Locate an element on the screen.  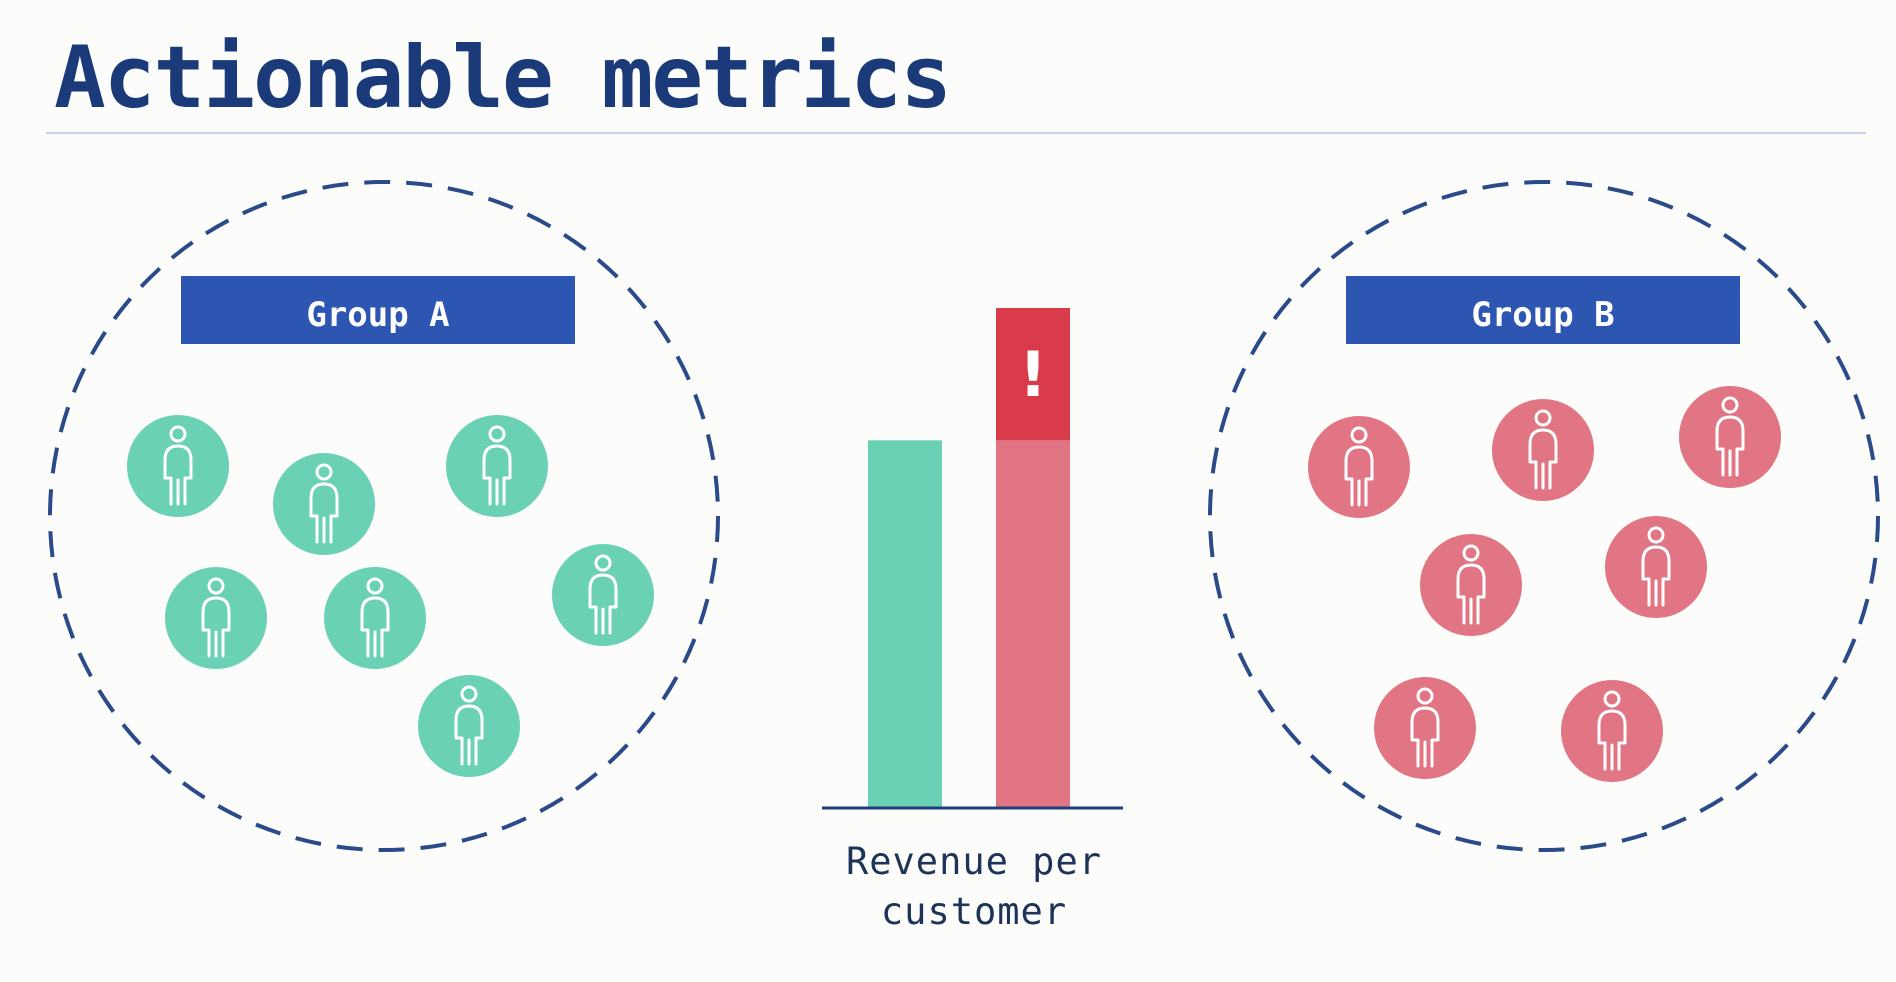
group-b-label-box is located at coordinates (1543, 310).